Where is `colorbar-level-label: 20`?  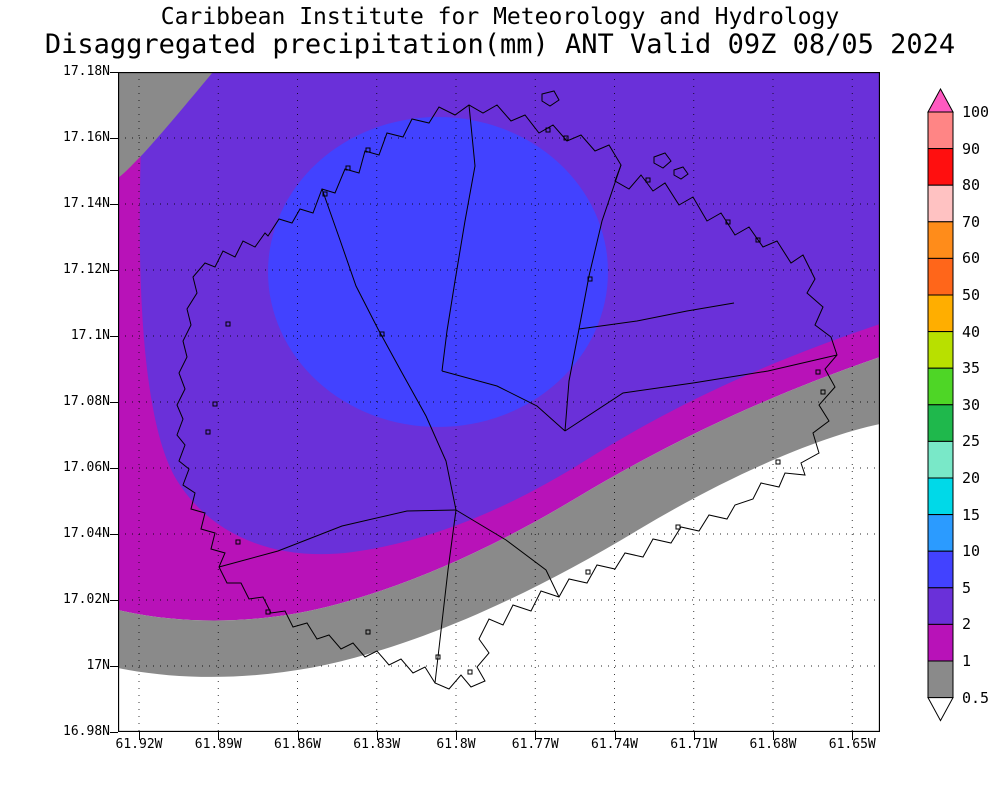
colorbar-level-label: 20 is located at coordinates (971, 478).